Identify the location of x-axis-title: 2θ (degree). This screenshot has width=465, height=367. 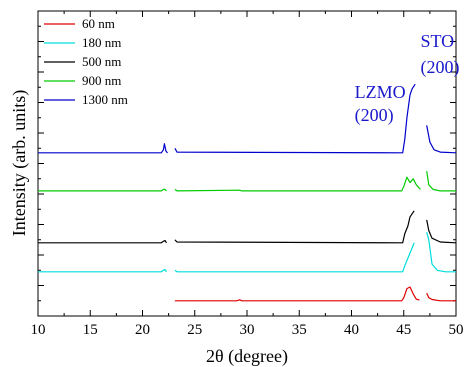
(247, 356).